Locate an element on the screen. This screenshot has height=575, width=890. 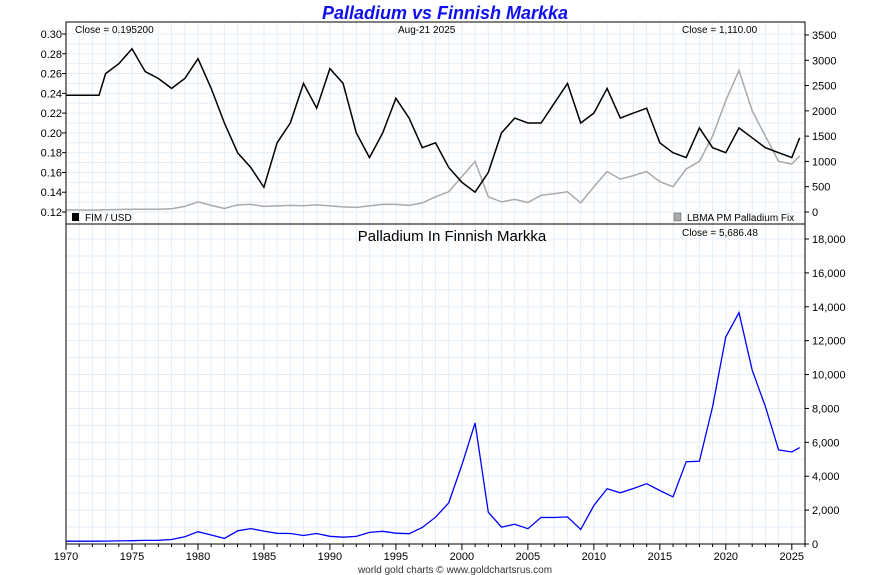
y-tick-label-right: 1000 is located at coordinates (824, 162).